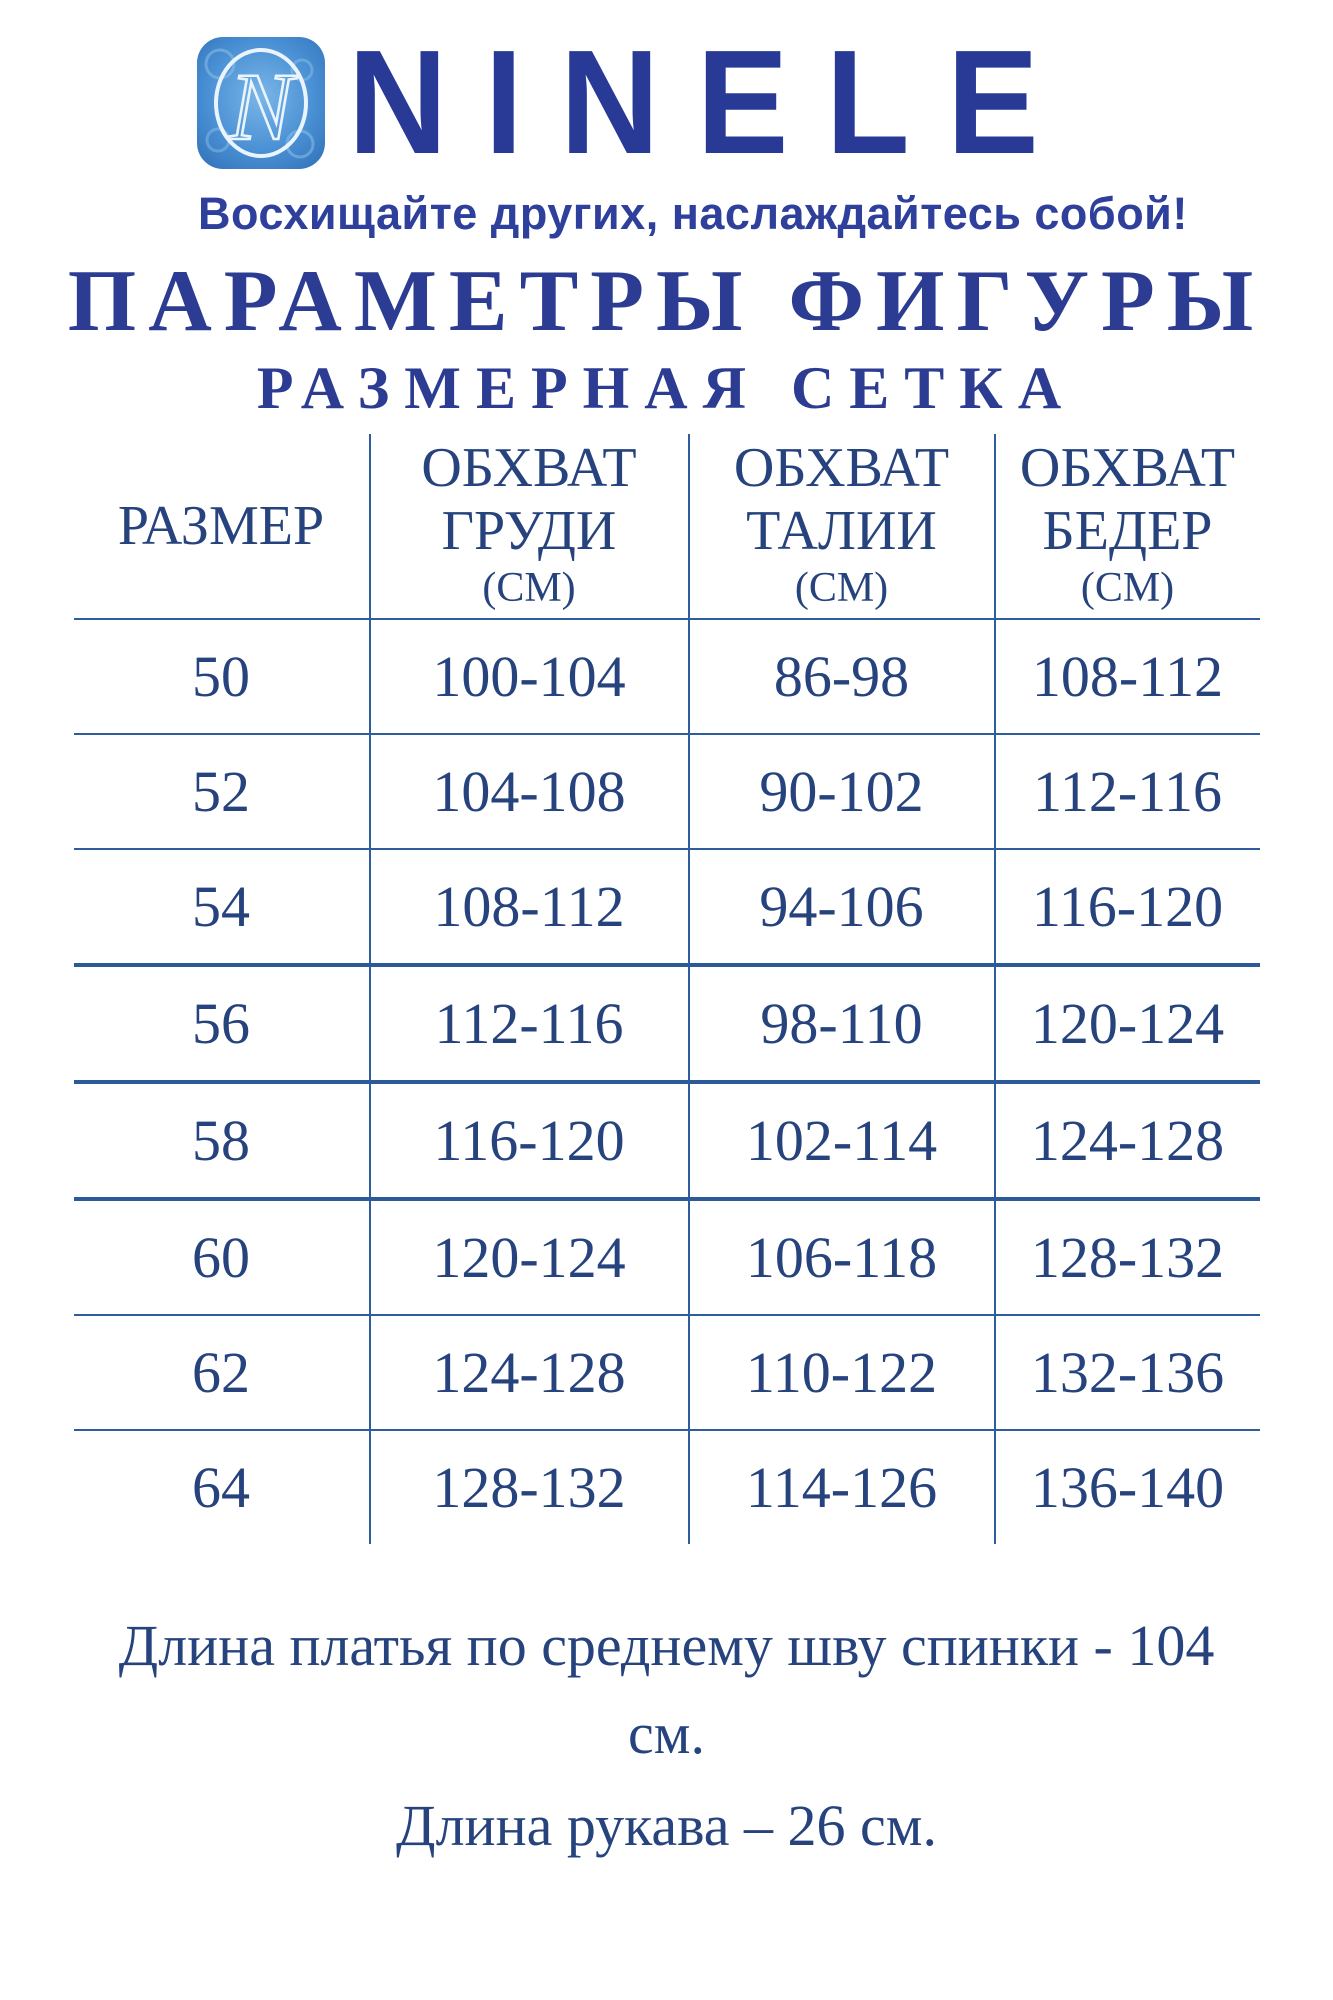 The width and height of the screenshot is (1333, 2000). What do you see at coordinates (842, 677) in the screenshot?
I see `waist-cell: 86-98` at bounding box center [842, 677].